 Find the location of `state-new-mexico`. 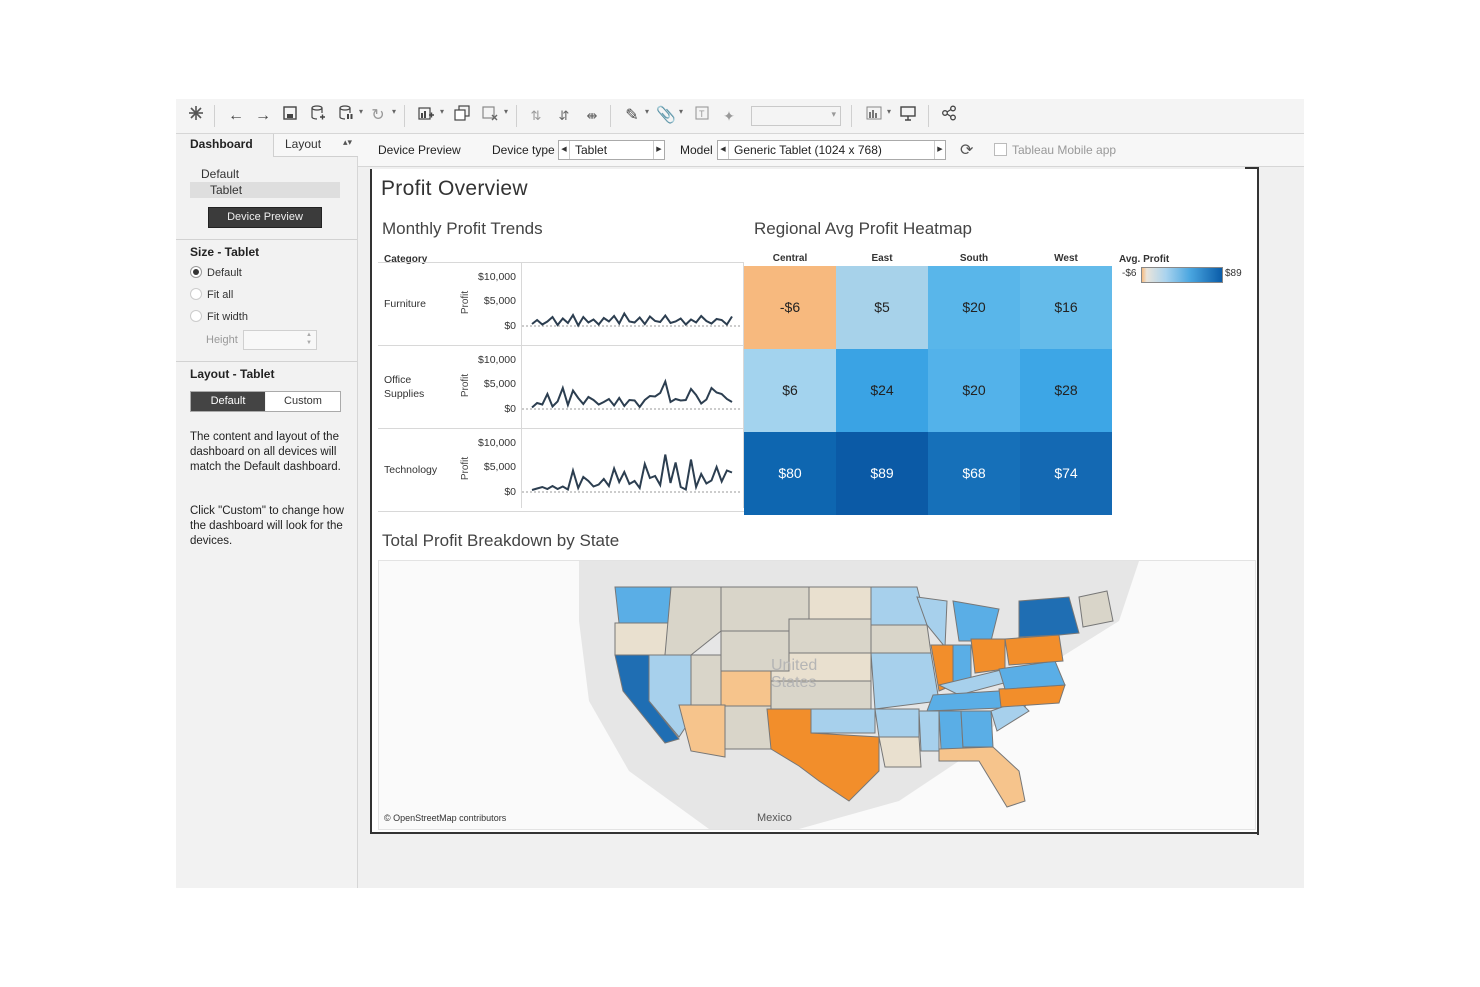

state-new-mexico is located at coordinates (748, 727).